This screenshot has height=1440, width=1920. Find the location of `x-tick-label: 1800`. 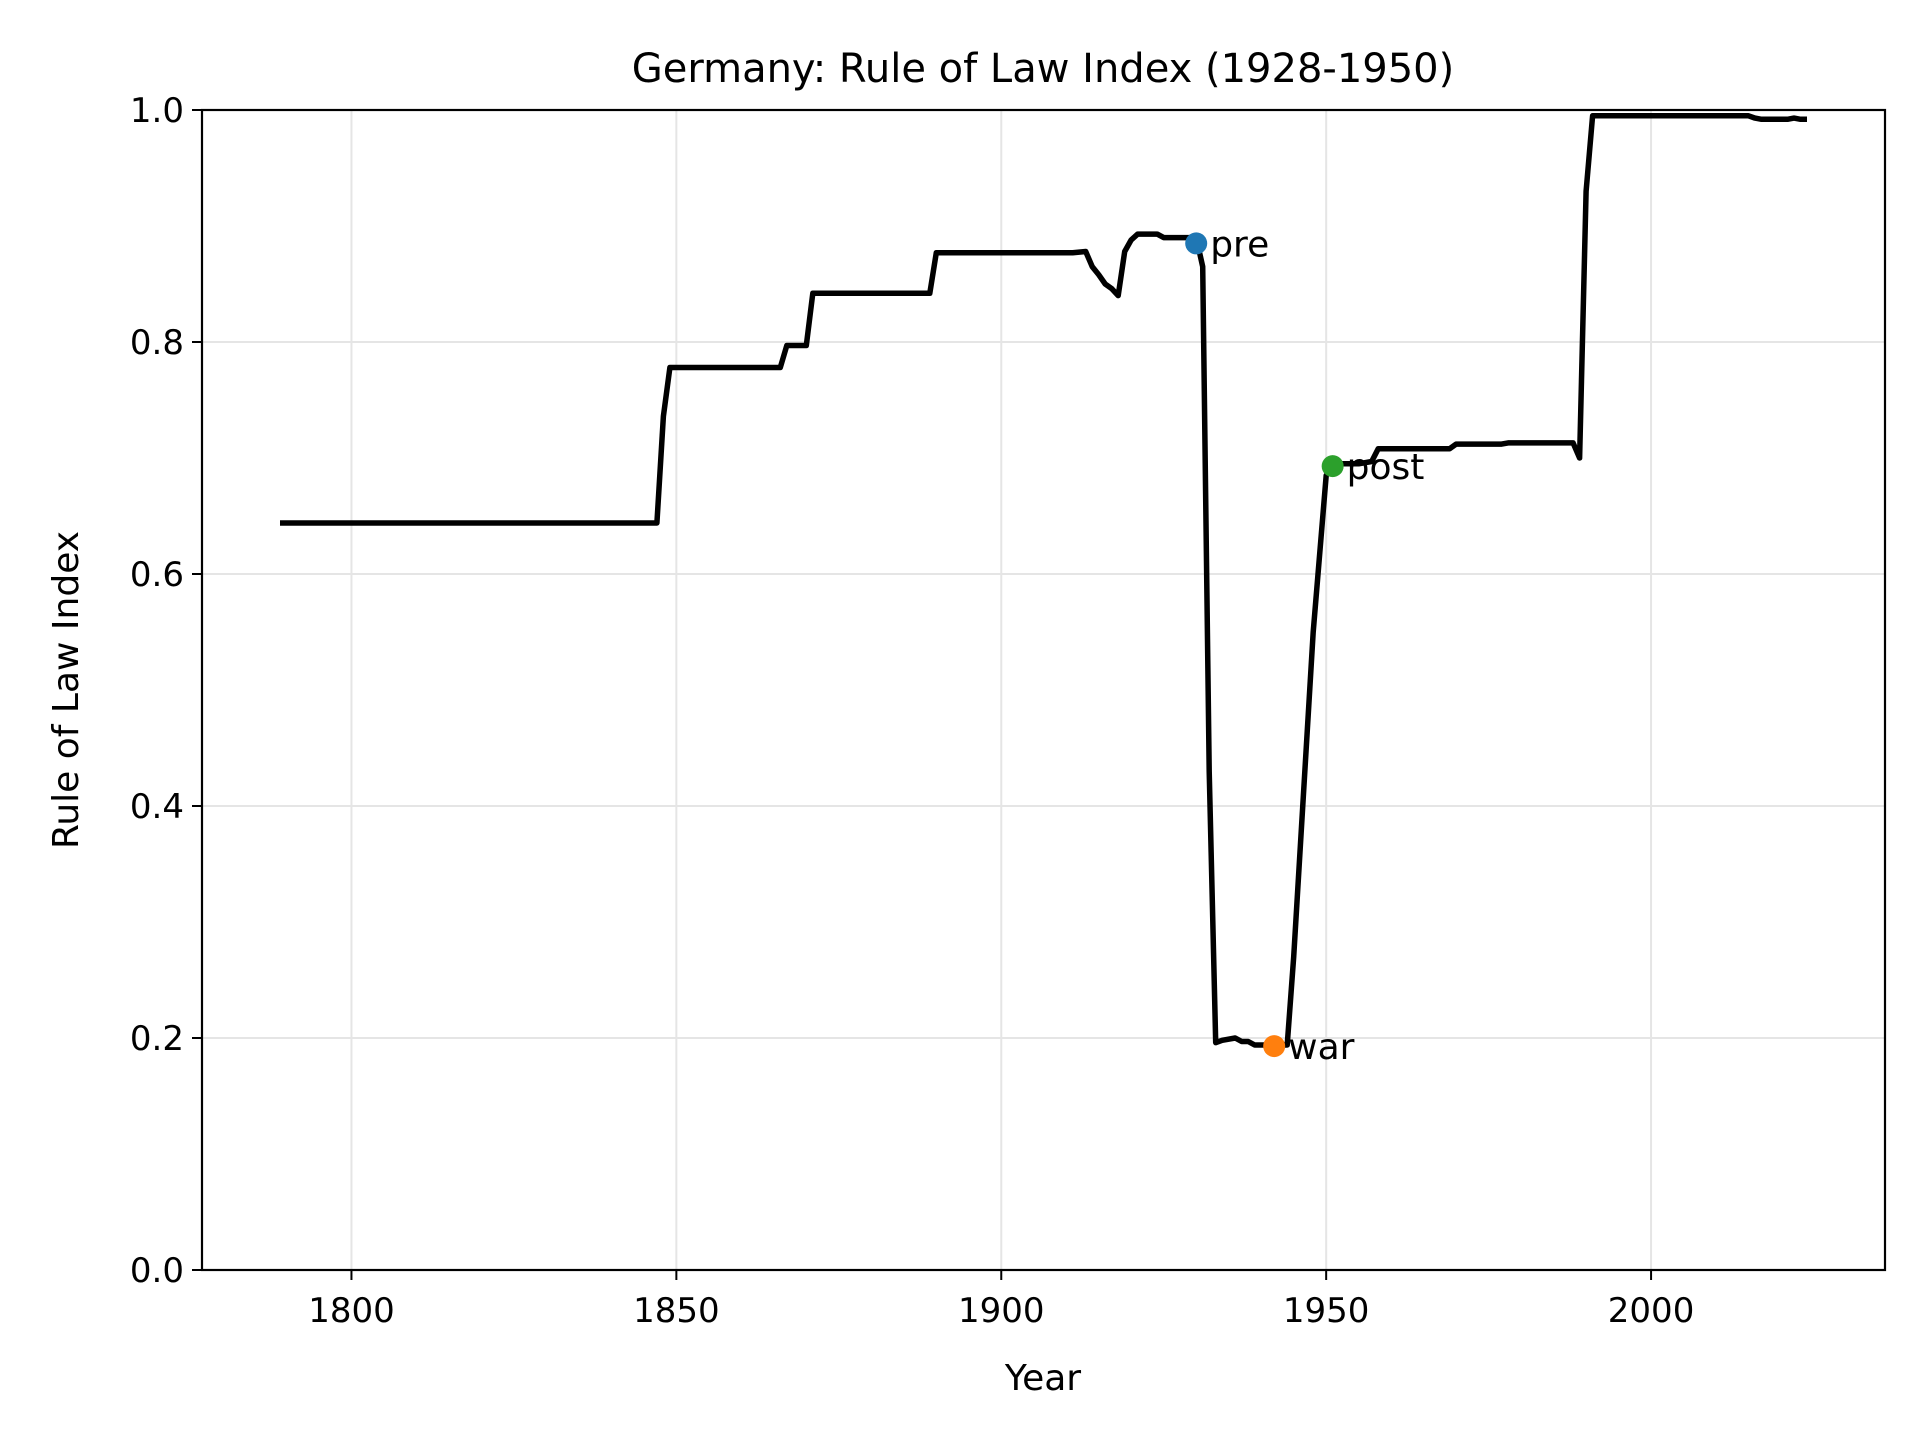

x-tick-label: 1800 is located at coordinates (351, 1311).